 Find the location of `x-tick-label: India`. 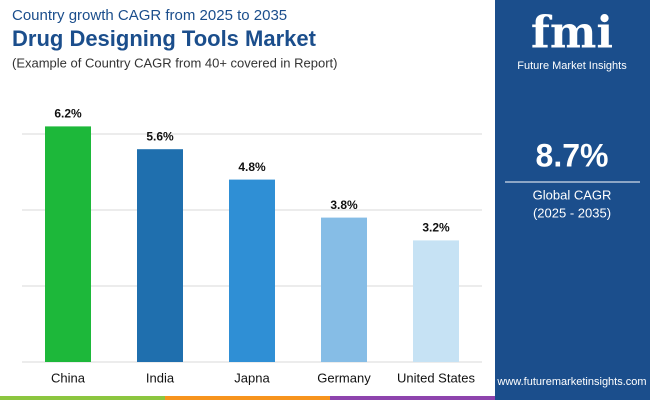

x-tick-label: India is located at coordinates (160, 377).